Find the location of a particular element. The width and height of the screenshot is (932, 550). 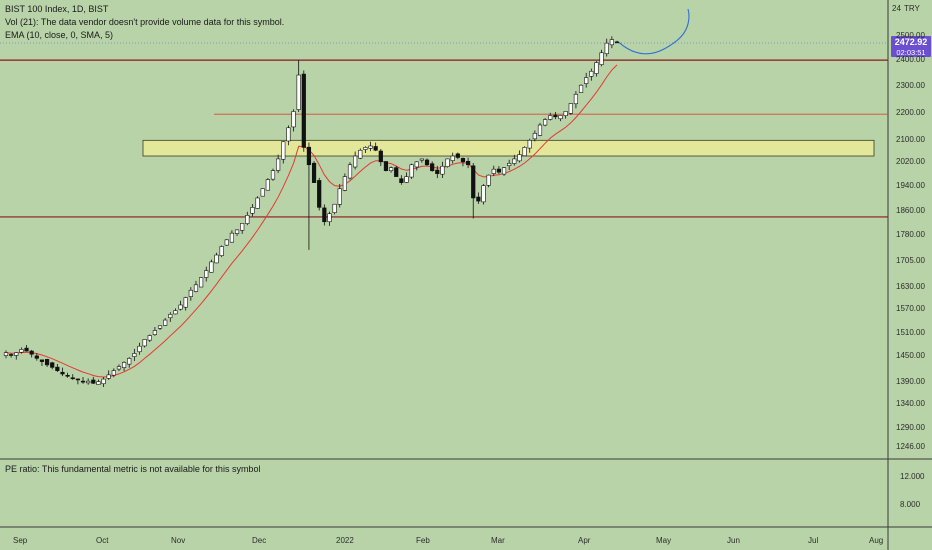

time-tick-label: Oct is located at coordinates (102, 540).